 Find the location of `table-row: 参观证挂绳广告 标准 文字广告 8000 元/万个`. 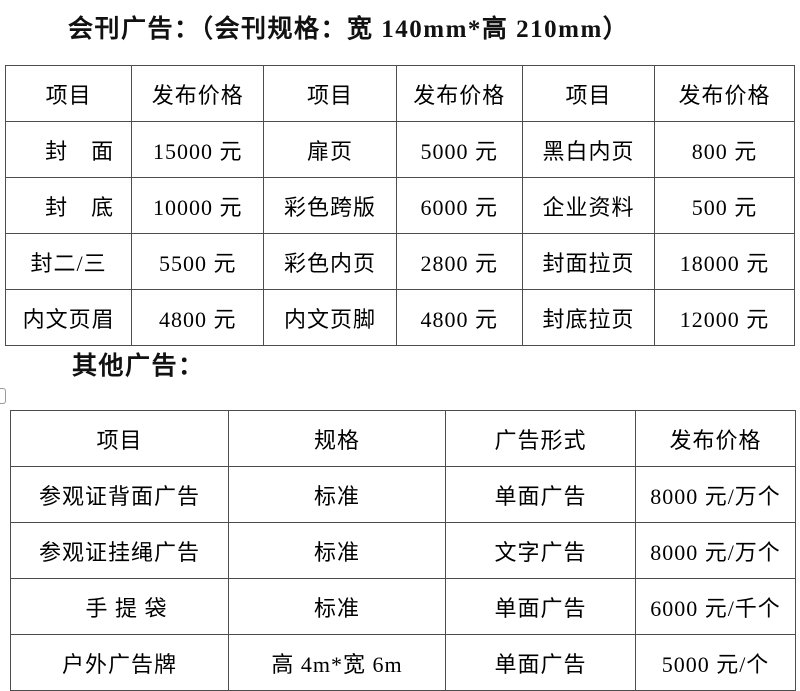

table-row: 参观证挂绳广告 标准 文字广告 8000 元/万个 is located at coordinates (403, 550).